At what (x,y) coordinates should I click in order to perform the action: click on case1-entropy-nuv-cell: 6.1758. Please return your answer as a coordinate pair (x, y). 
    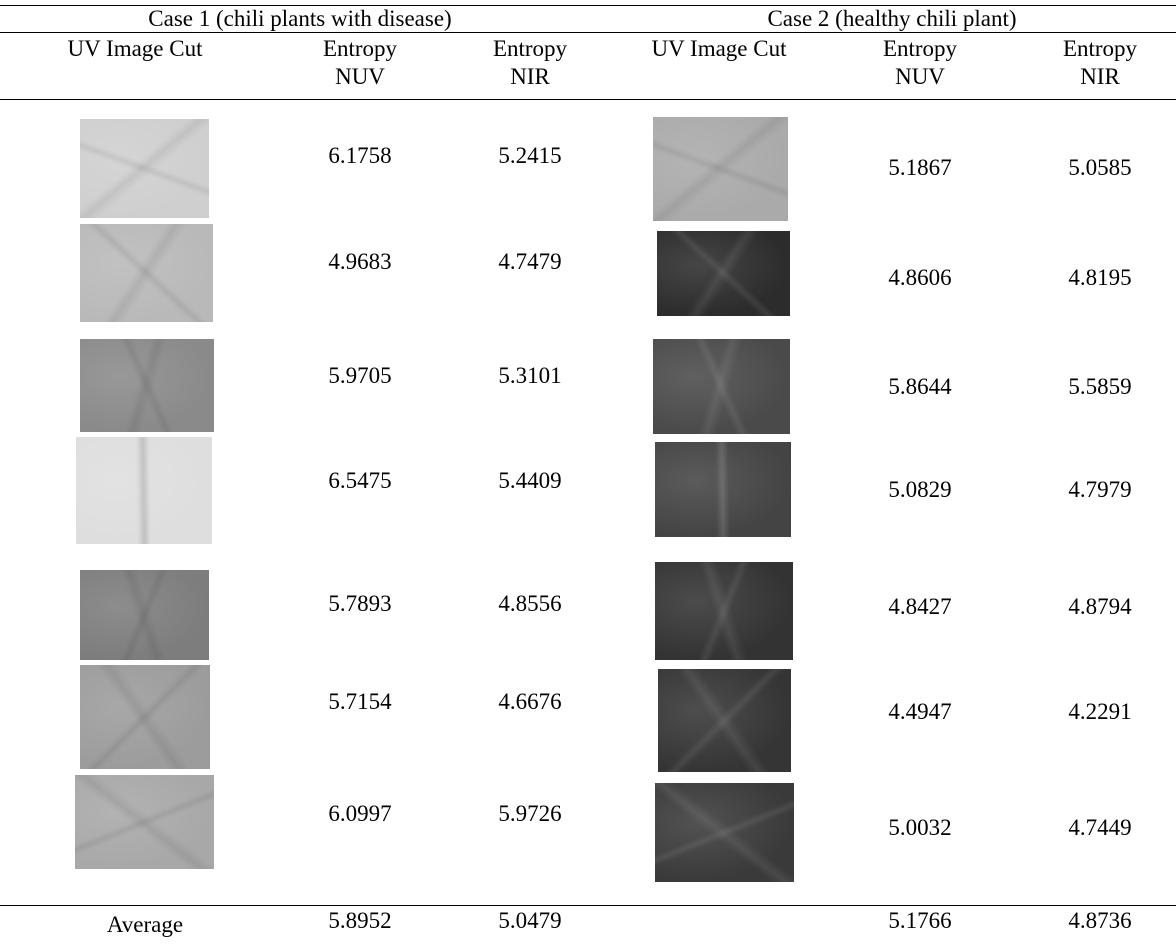
    Looking at the image, I should click on (360, 155).